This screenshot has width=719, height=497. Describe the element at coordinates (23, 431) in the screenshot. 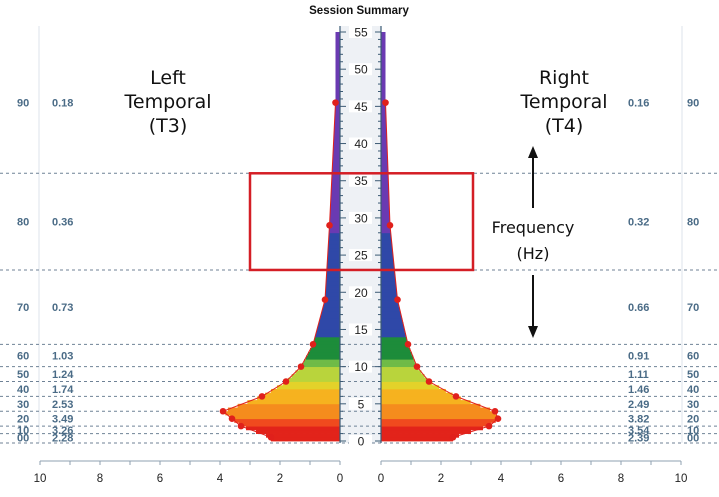

I see `percentile-label-left: 10` at that location.